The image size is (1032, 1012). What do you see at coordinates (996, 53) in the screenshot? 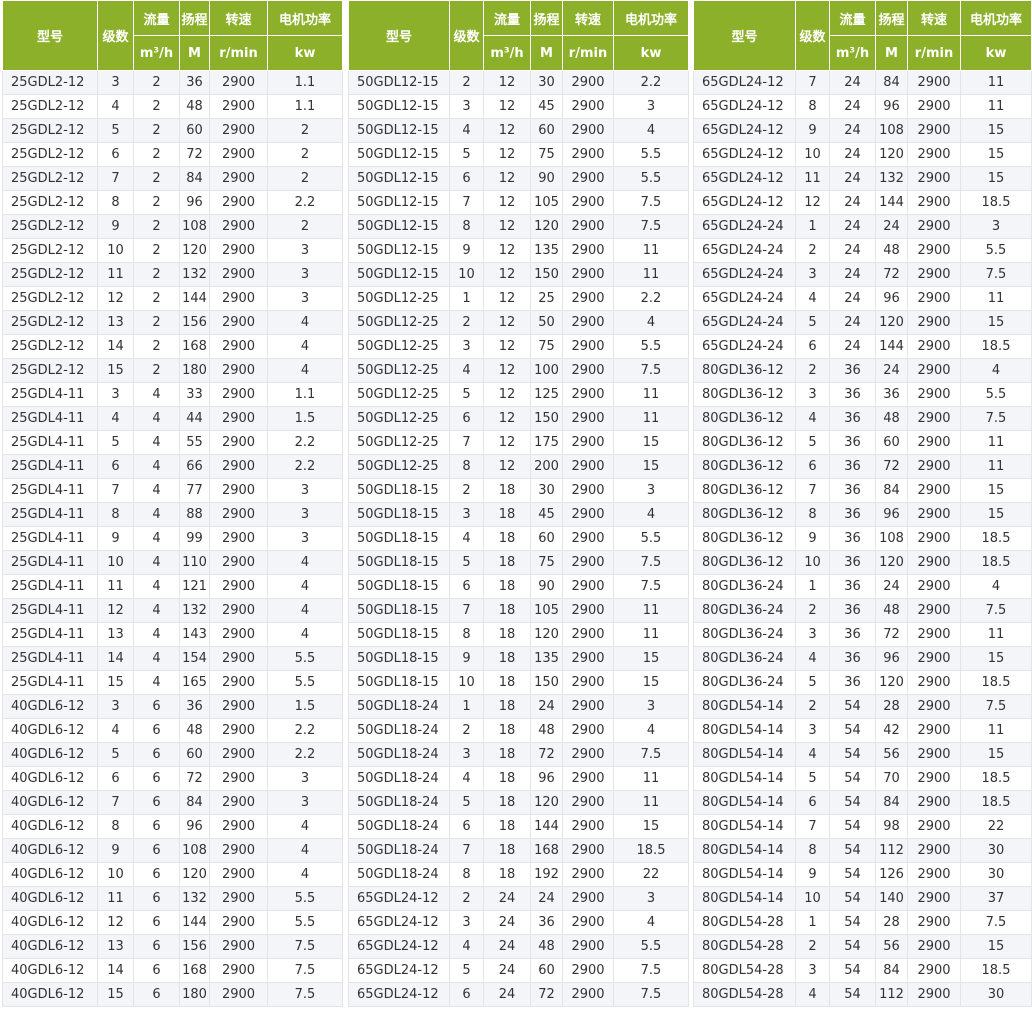
I see `unit-power: kw` at bounding box center [996, 53].